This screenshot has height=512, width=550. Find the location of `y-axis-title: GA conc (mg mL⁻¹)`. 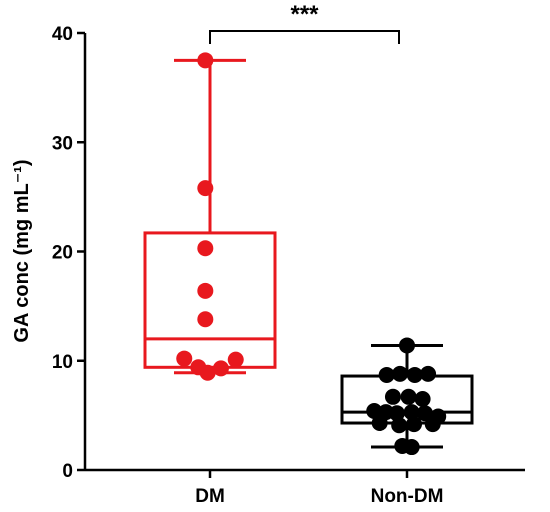

y-axis-title: GA conc (mg mL⁻¹) is located at coordinates (22, 250).